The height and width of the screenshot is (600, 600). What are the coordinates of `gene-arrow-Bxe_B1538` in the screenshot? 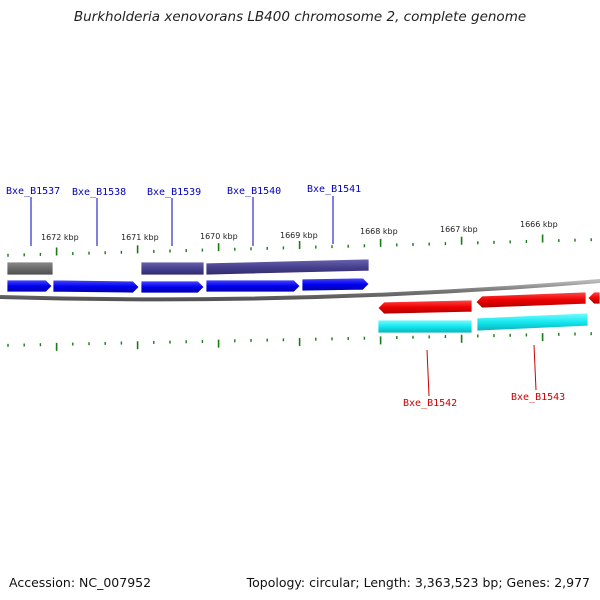 It's located at (96, 286).